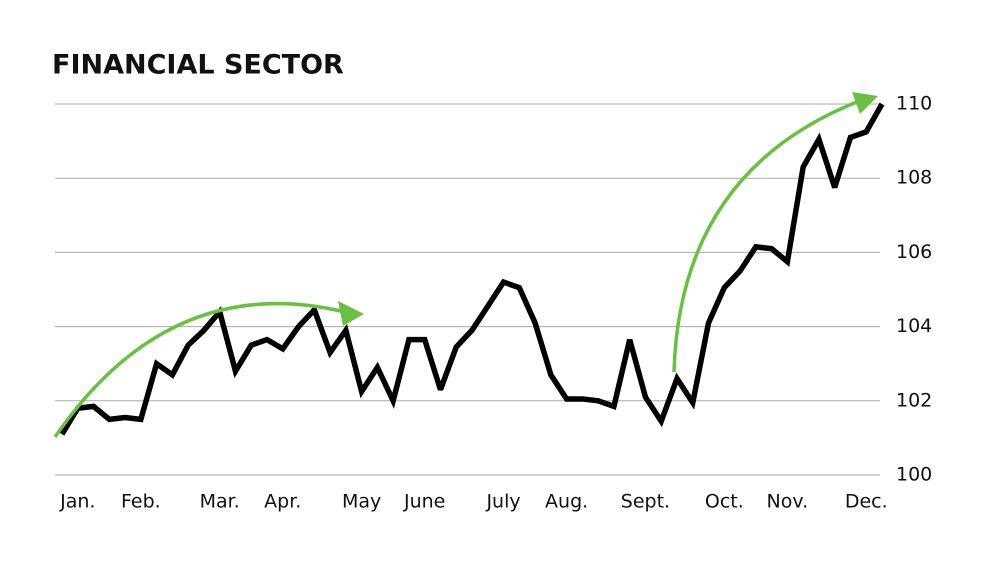  Describe the element at coordinates (724, 502) in the screenshot. I see `x-tick-label: Oct.` at that location.